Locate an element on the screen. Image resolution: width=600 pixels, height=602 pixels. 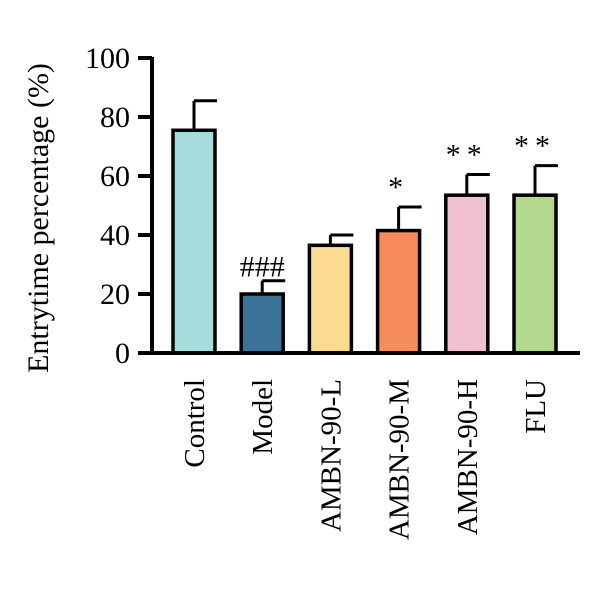
y-axis-label: Entrytime percentage (%) is located at coordinates (38, 218).